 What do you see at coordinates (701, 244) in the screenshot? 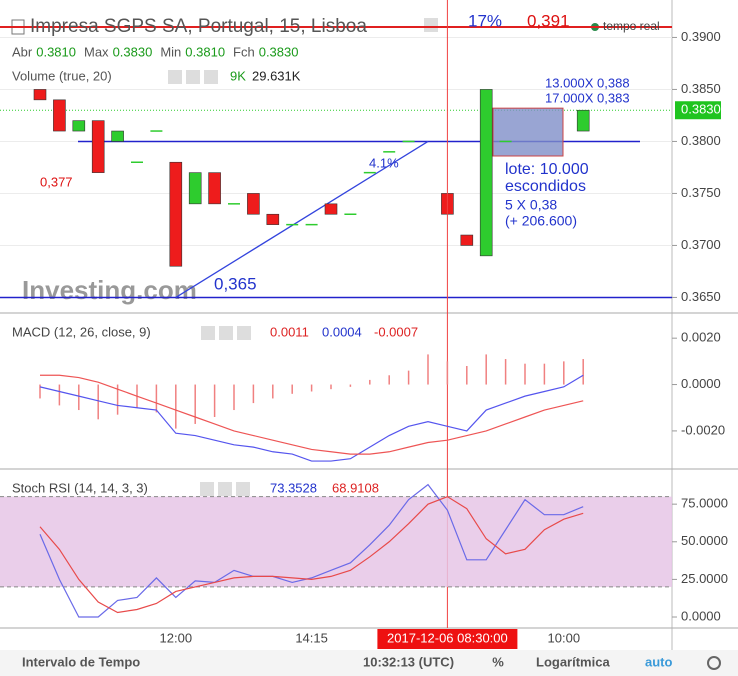
I see `y-tick-label: 0.3700` at bounding box center [701, 244].